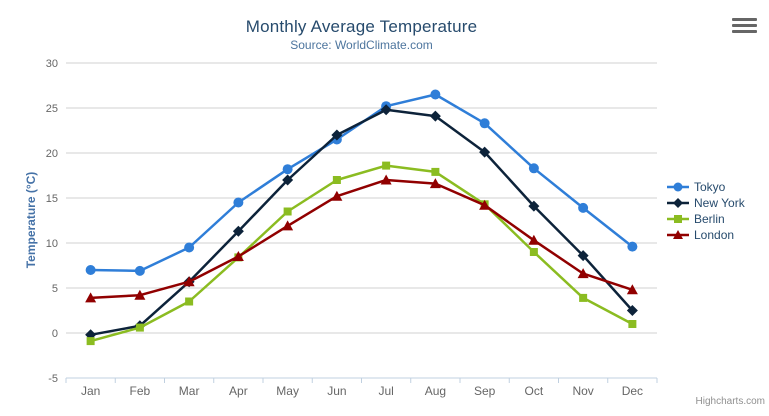 The width and height of the screenshot is (769, 416). I want to click on legend-item-tokyo: Tokyo, so click(706, 187).